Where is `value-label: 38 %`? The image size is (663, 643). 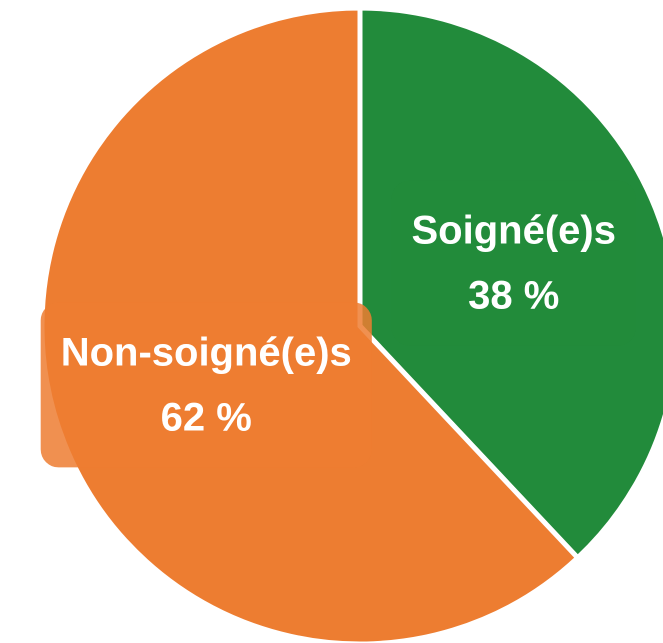 value-label: 38 % is located at coordinates (513, 296).